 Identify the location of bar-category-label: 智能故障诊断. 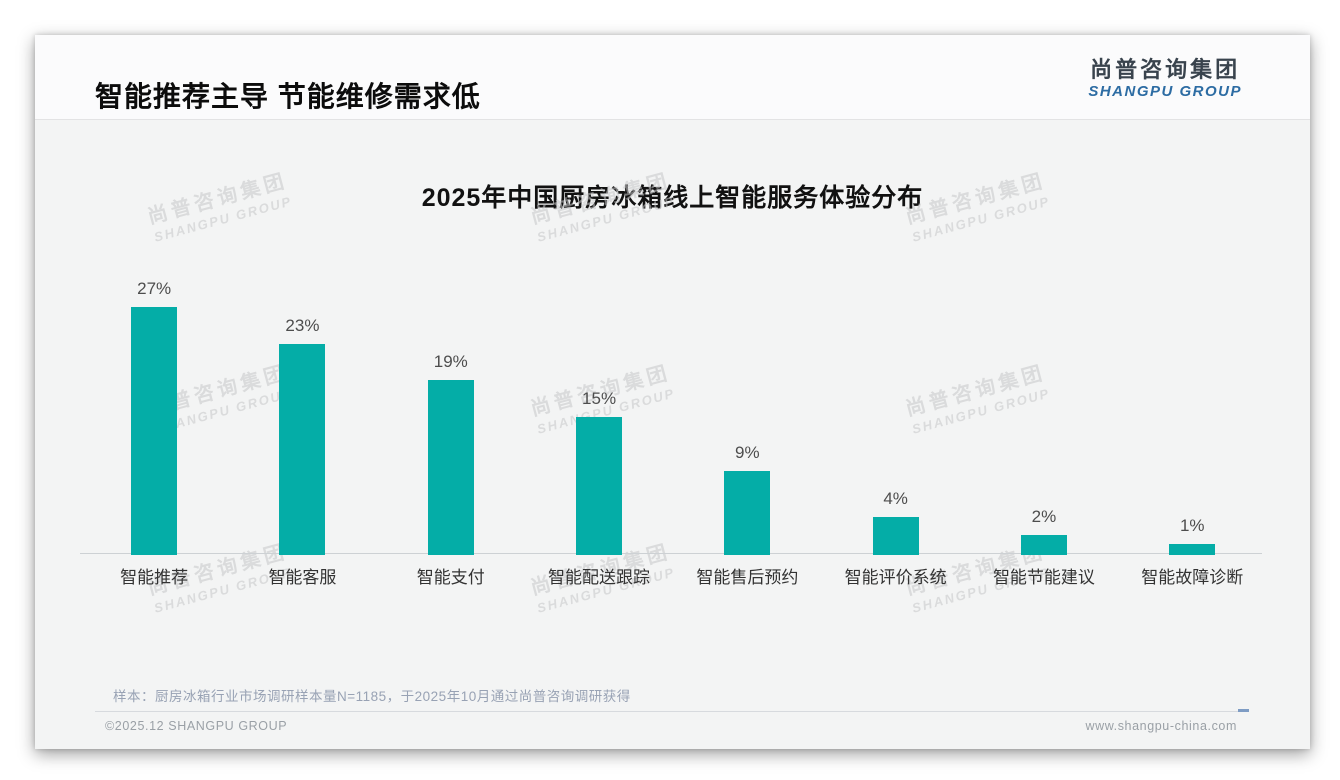
(1192, 577).